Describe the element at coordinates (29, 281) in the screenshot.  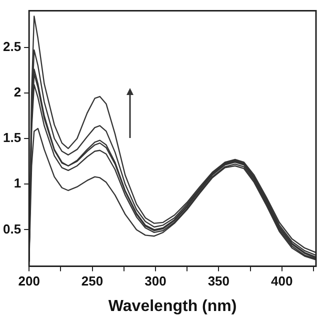
I see `x-tick-label: 200` at that location.